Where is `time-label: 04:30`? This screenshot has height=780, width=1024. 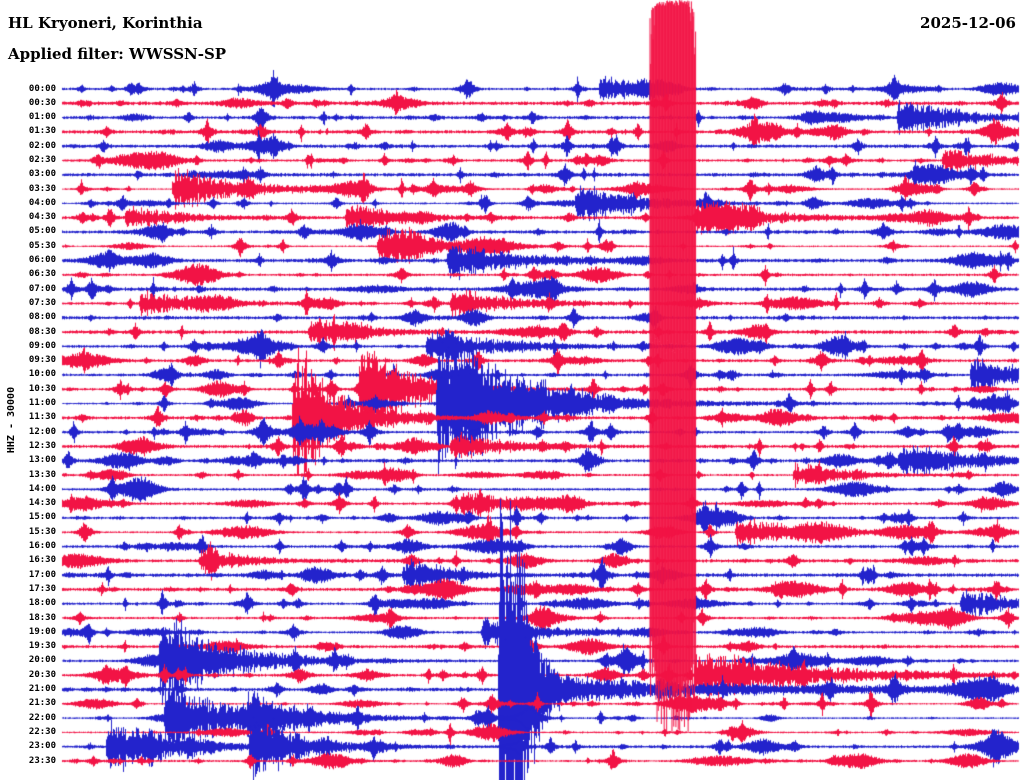 time-label: 04:30 is located at coordinates (42, 217).